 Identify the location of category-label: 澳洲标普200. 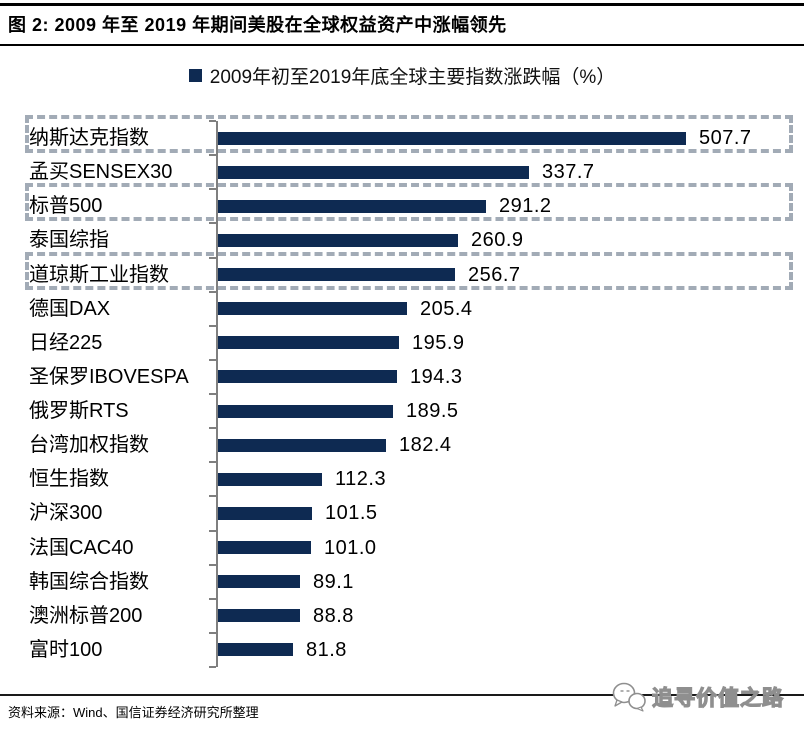
(86, 615).